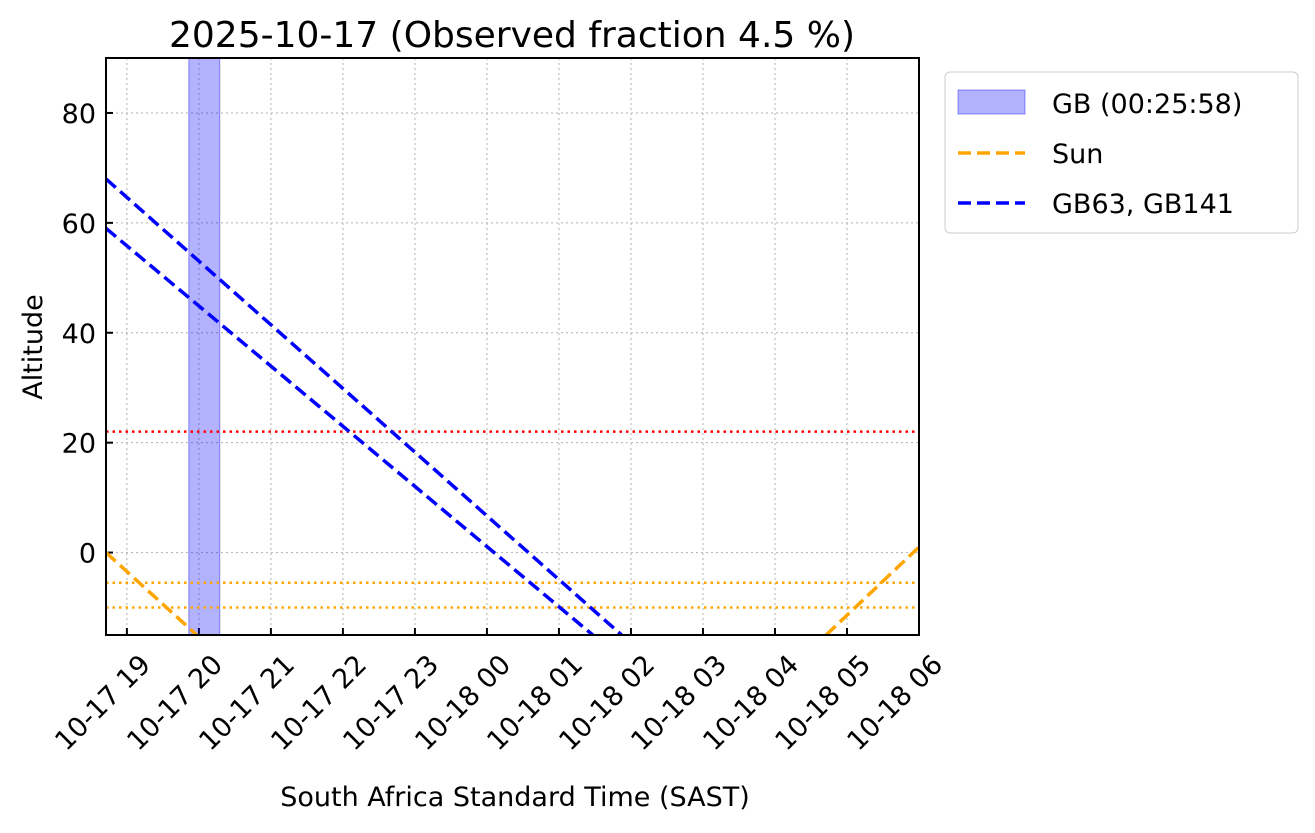  Describe the element at coordinates (1143, 204) in the screenshot. I see `legend-label-gb-lines: GB63, GB141` at that location.